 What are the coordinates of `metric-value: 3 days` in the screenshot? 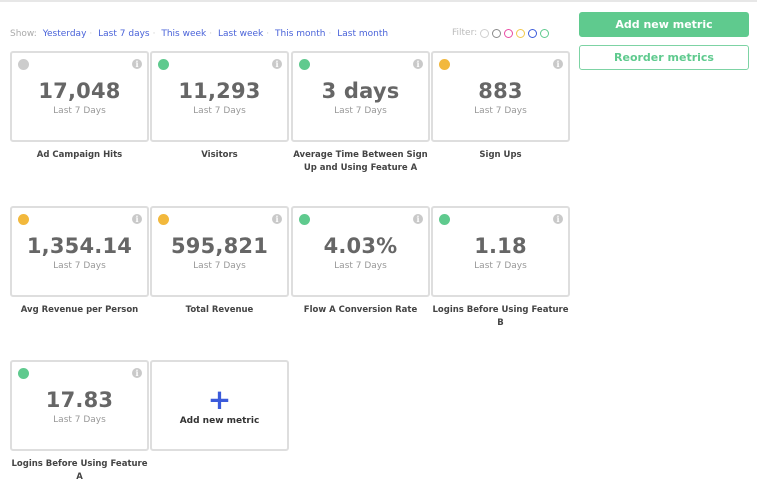 It's located at (360, 91).